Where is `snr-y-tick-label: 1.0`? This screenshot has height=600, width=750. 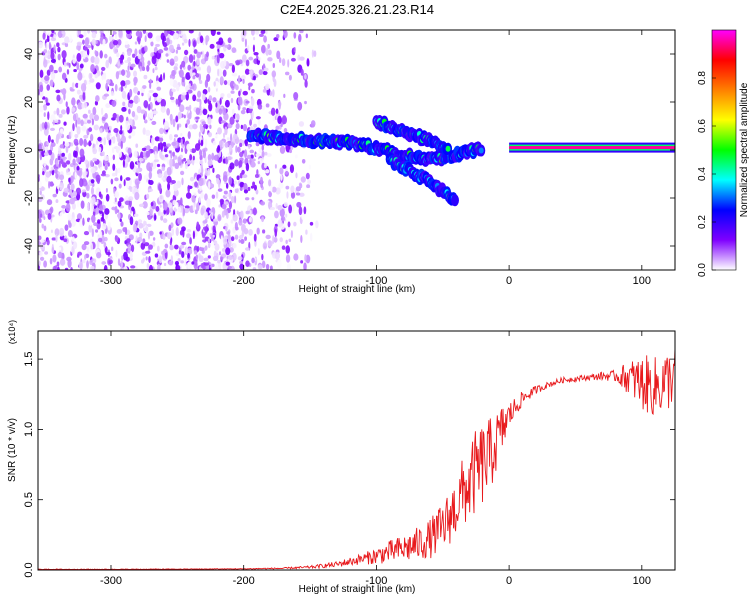
snr-y-tick-label: 1.0 is located at coordinates (29, 429).